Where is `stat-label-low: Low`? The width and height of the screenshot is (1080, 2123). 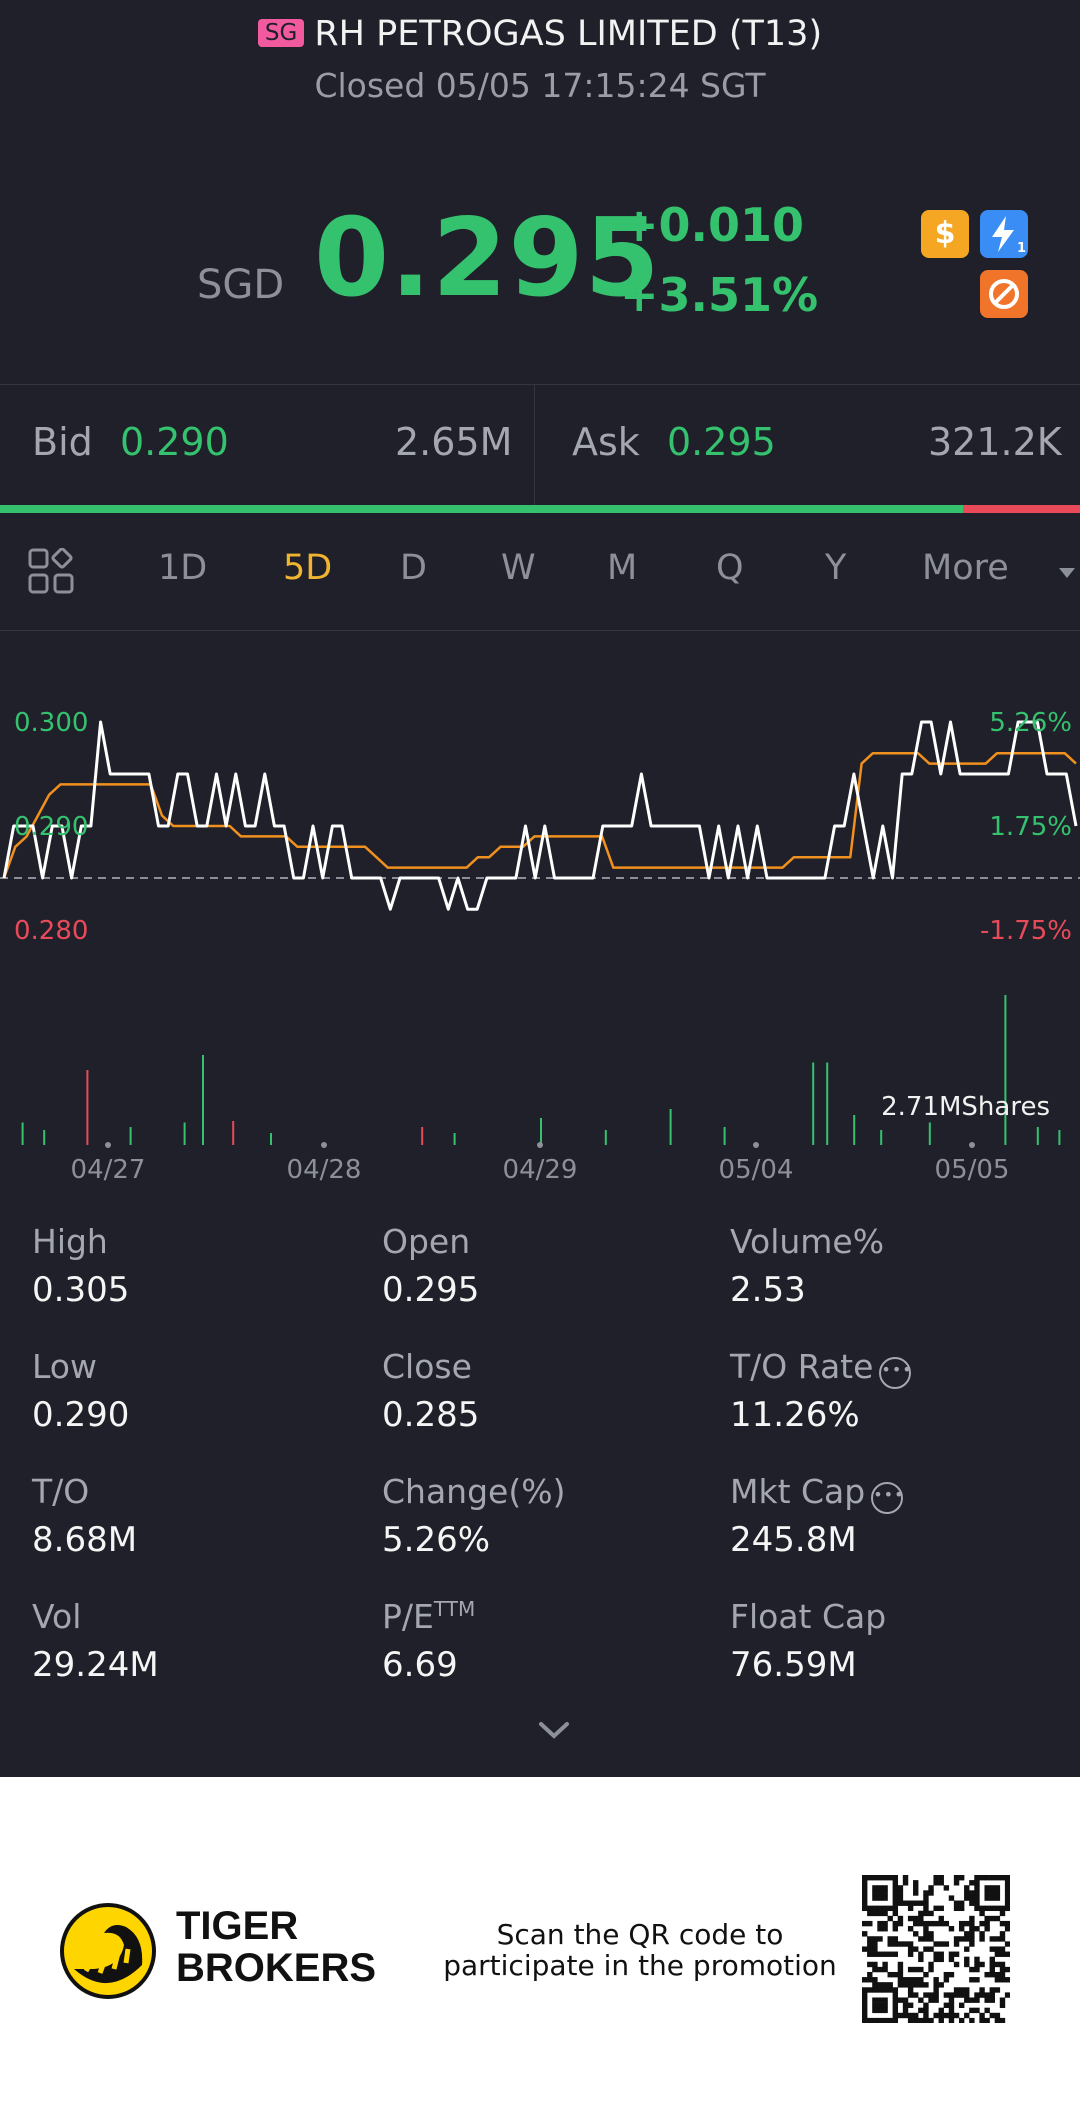
stat-label-low: Low is located at coordinates (64, 1366).